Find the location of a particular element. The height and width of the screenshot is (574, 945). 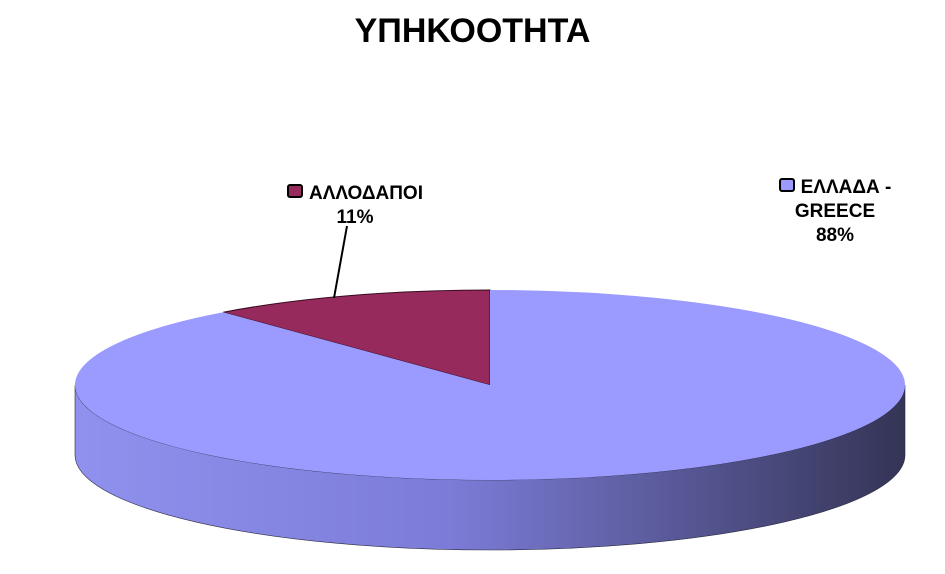

data-label: ΑΛΛΟΔΑΠΟΙ 11% is located at coordinates (355, 206).